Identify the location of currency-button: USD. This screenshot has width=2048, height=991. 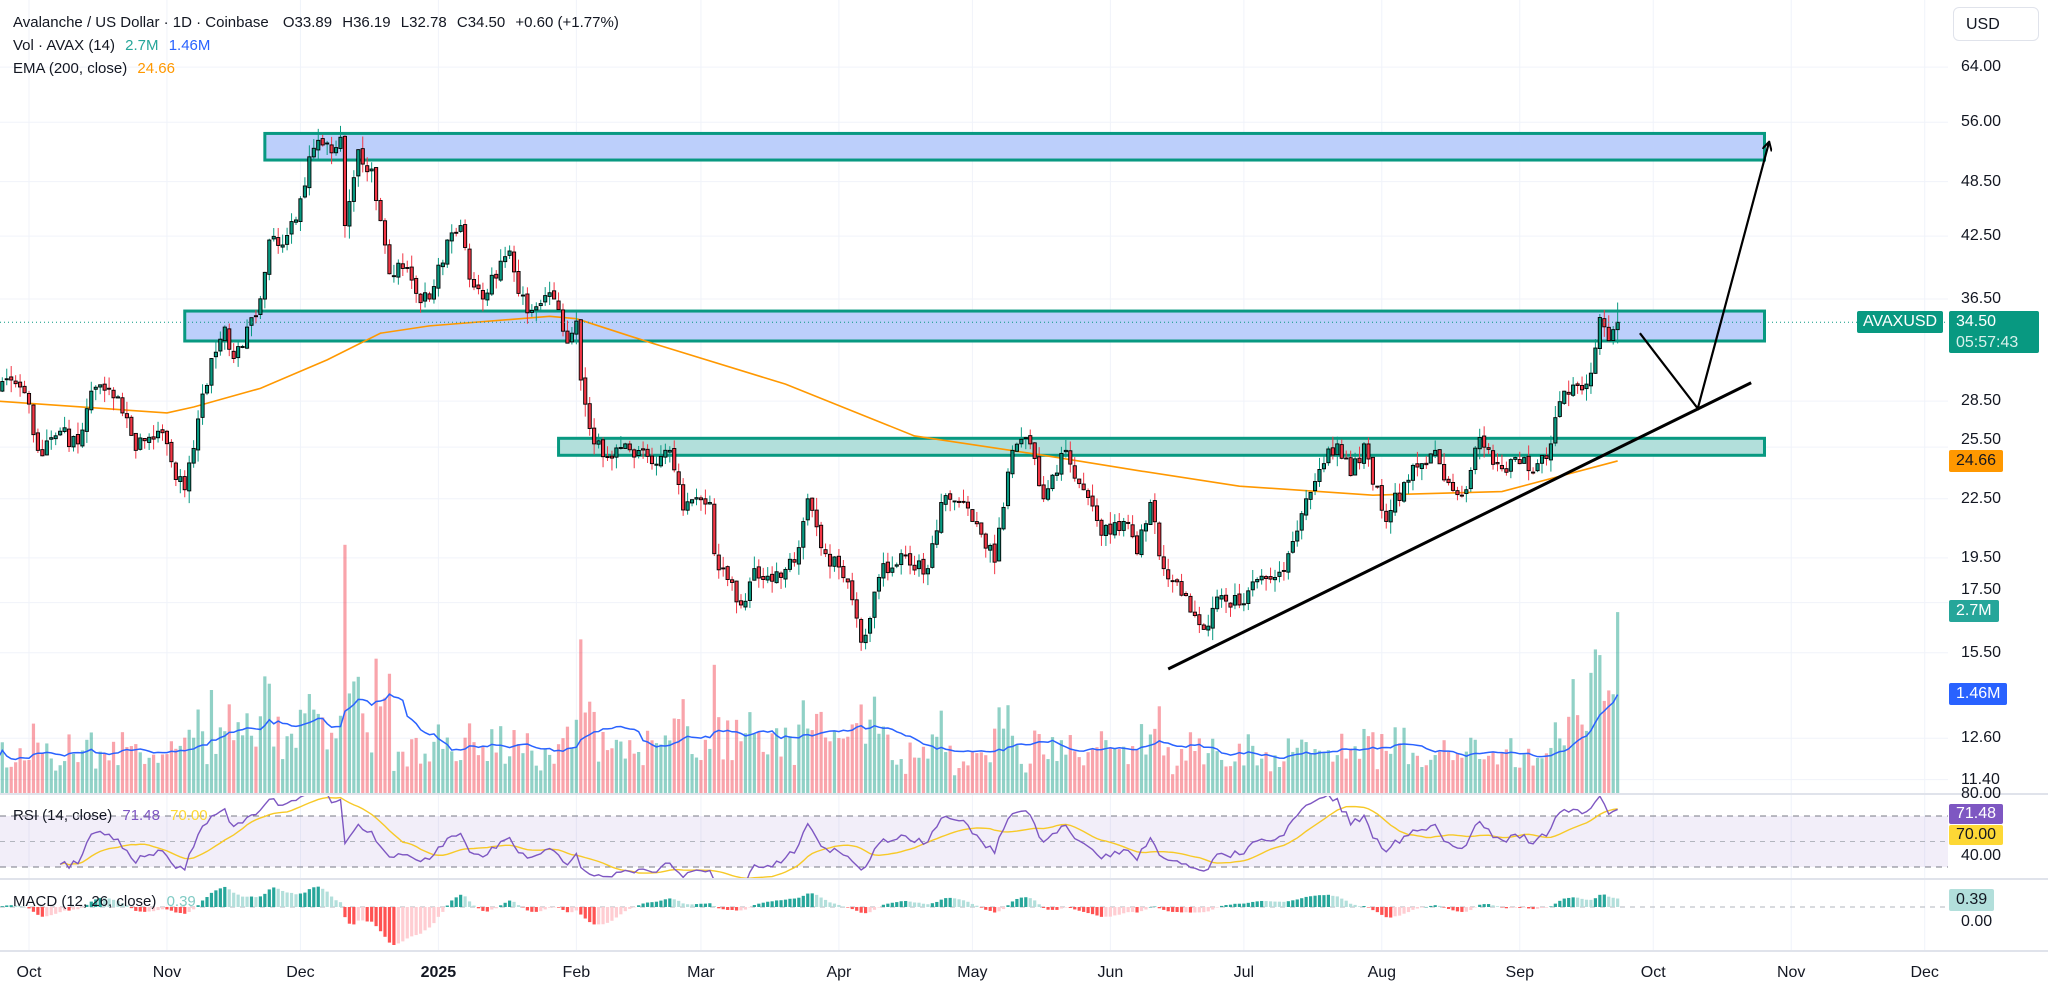
(1996, 24).